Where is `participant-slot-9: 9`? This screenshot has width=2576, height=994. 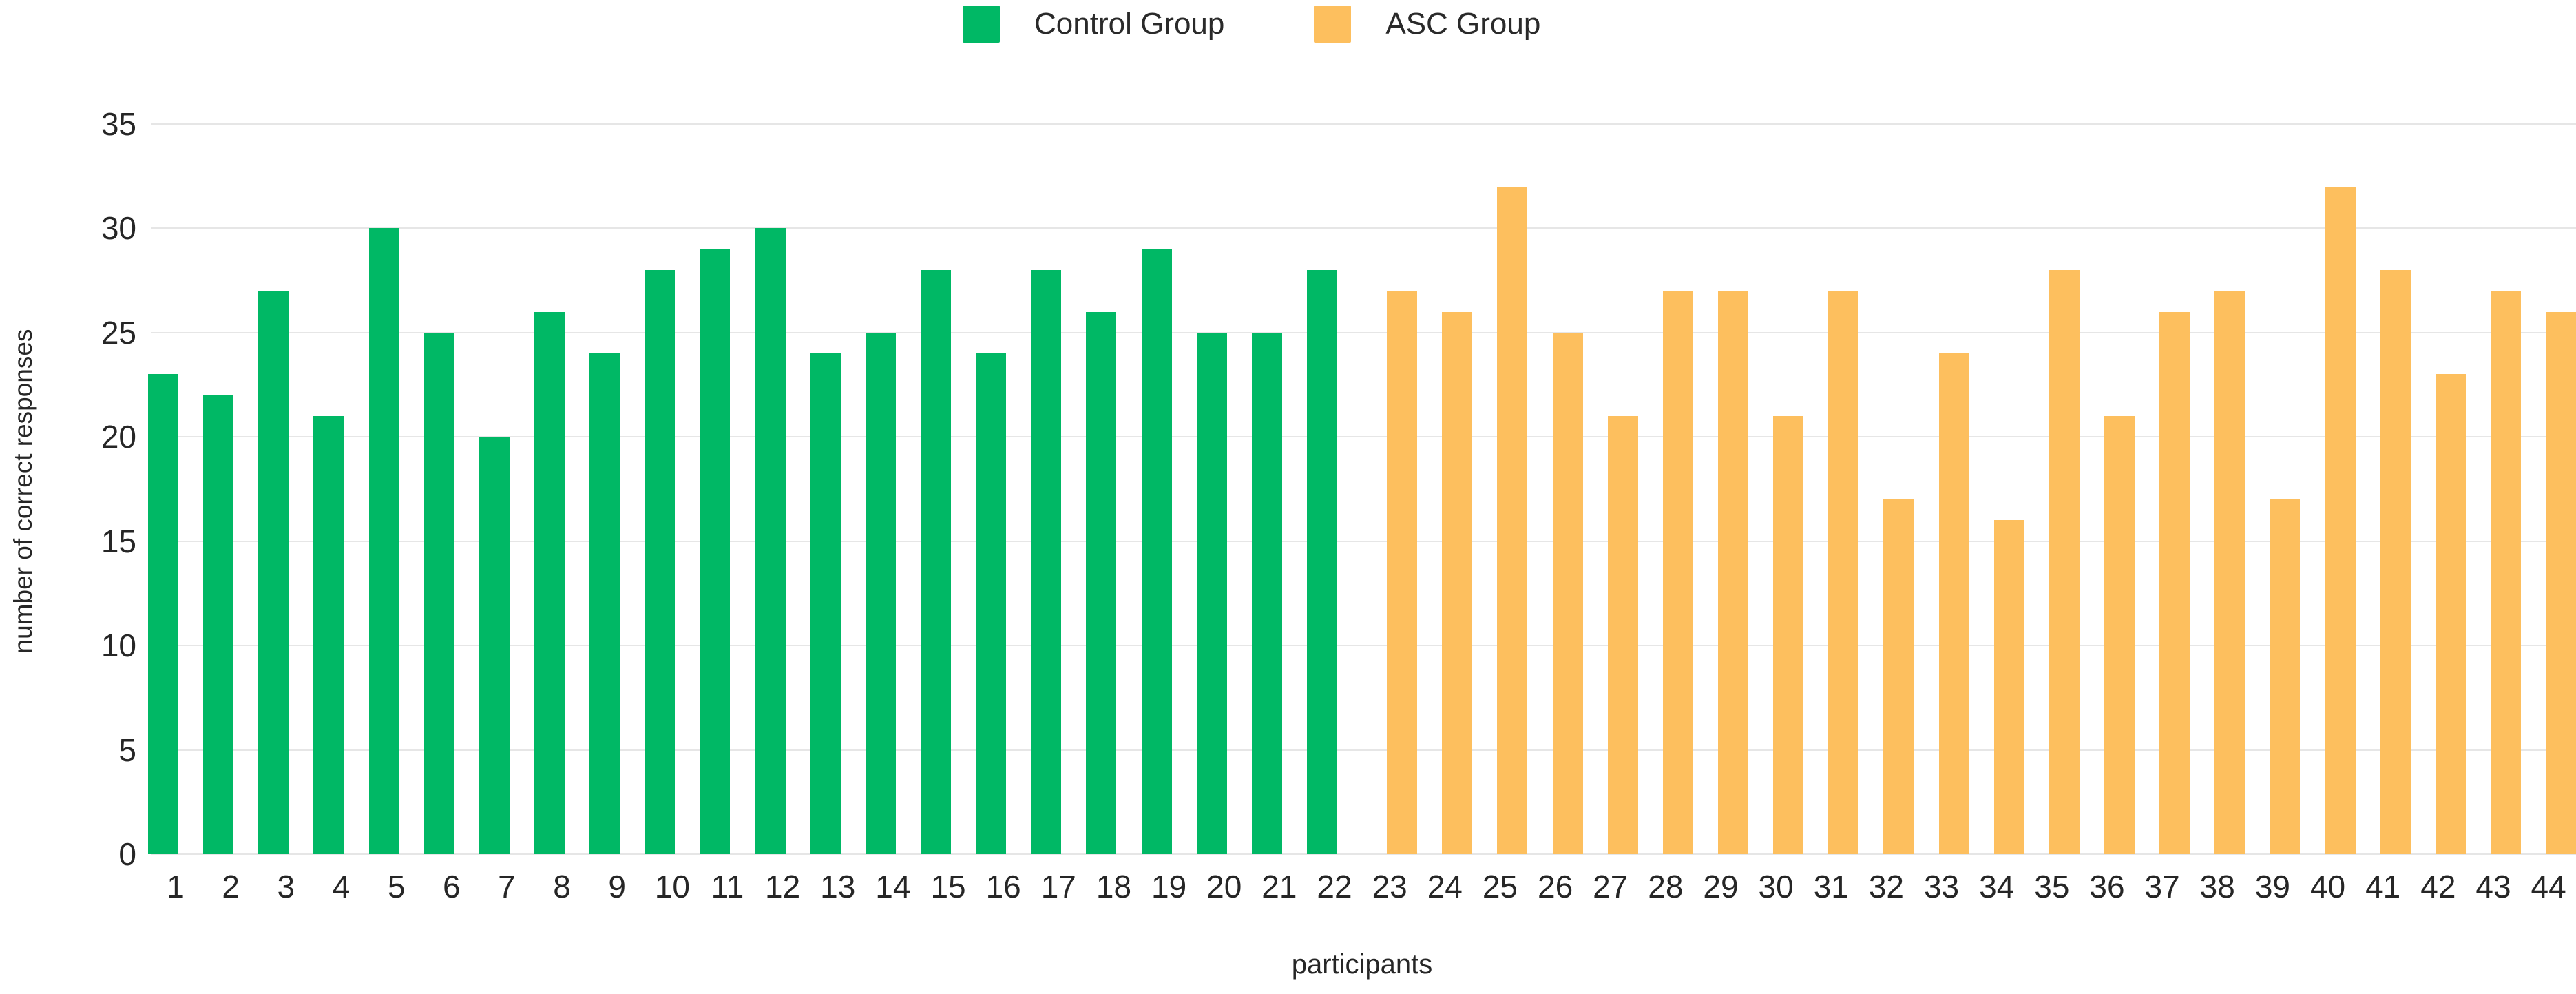
participant-slot-9: 9 is located at coordinates (617, 514).